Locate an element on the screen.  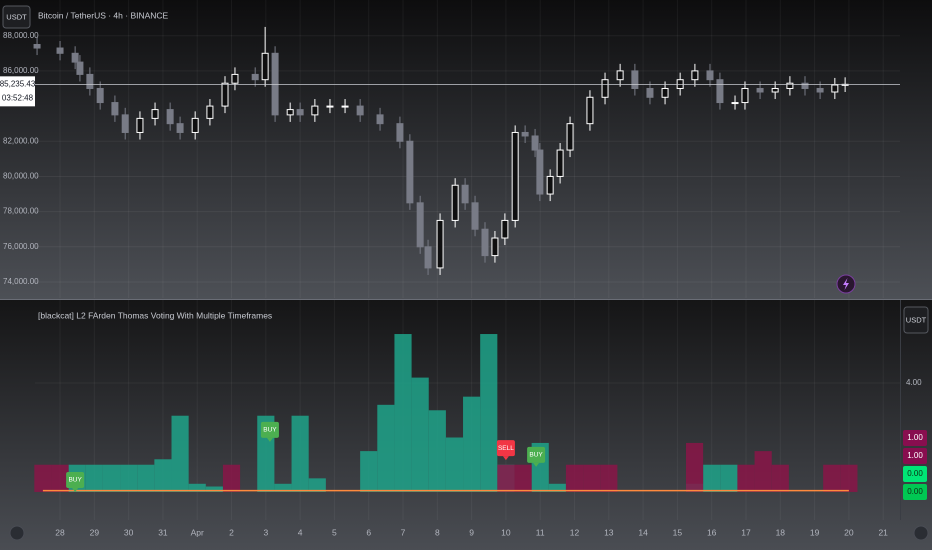
currency-button-label: USDT is located at coordinates (16, 16).